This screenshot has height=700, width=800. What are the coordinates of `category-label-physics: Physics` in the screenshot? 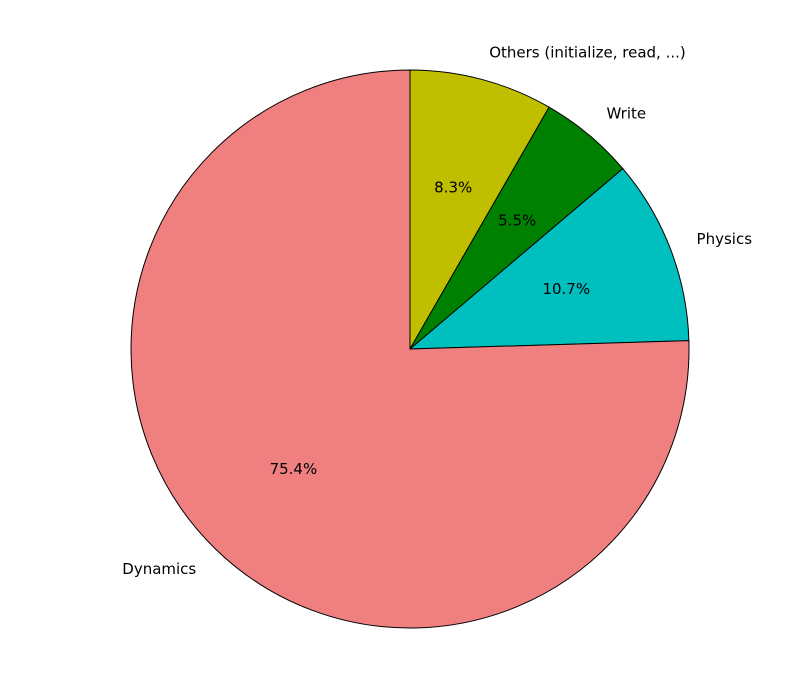 It's located at (725, 239).